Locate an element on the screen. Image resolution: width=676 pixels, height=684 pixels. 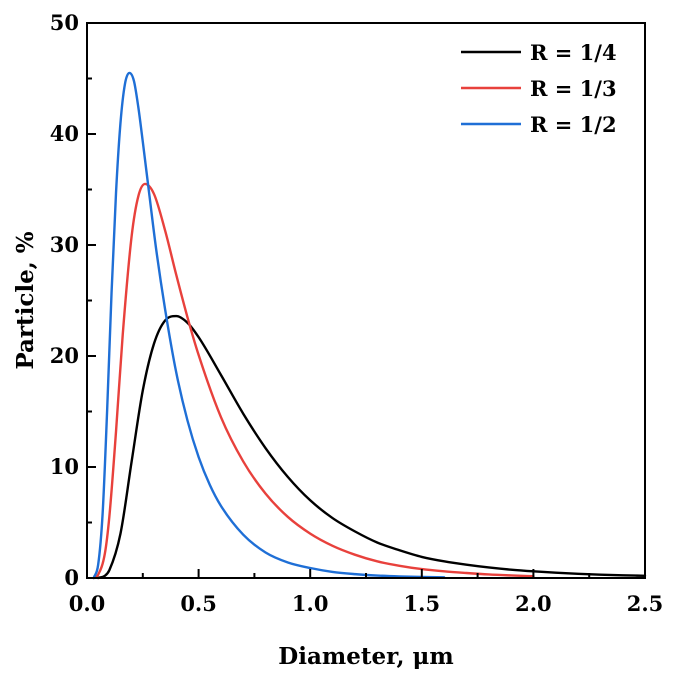
x-tick-label: 1.0 is located at coordinates (310, 603).